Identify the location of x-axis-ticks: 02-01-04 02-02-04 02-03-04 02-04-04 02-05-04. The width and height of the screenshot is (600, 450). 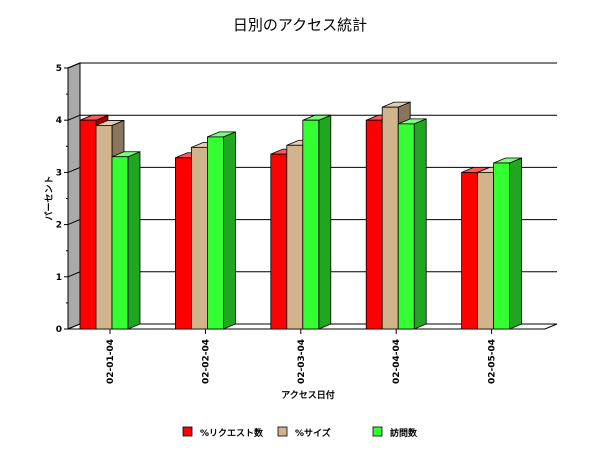
(302, 356).